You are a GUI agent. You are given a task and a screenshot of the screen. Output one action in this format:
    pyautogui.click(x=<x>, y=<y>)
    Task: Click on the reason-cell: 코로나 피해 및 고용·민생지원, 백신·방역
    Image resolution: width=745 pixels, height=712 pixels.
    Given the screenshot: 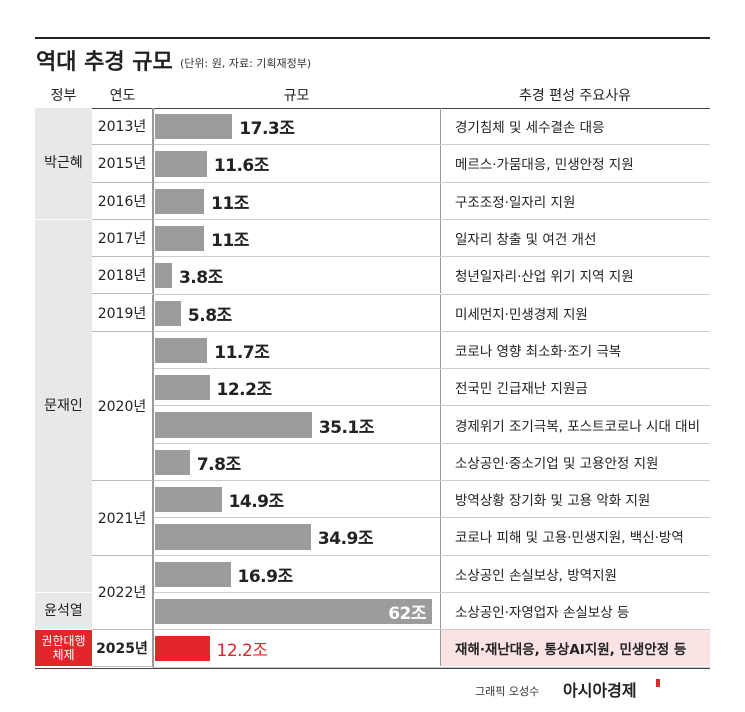 What is the action you would take?
    pyautogui.click(x=575, y=536)
    